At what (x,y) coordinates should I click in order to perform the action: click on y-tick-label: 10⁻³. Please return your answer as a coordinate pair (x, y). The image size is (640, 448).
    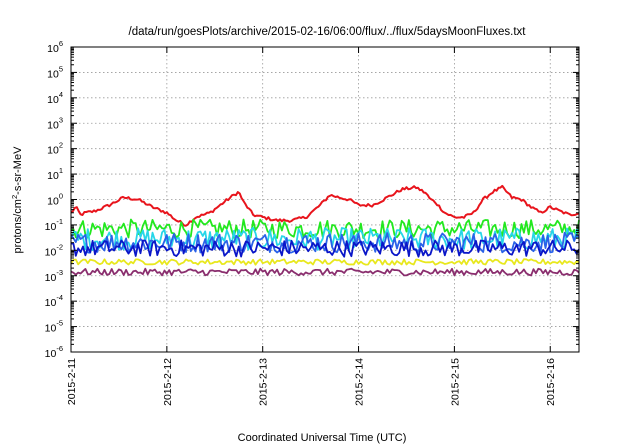
    Looking at the image, I should click on (54, 276).